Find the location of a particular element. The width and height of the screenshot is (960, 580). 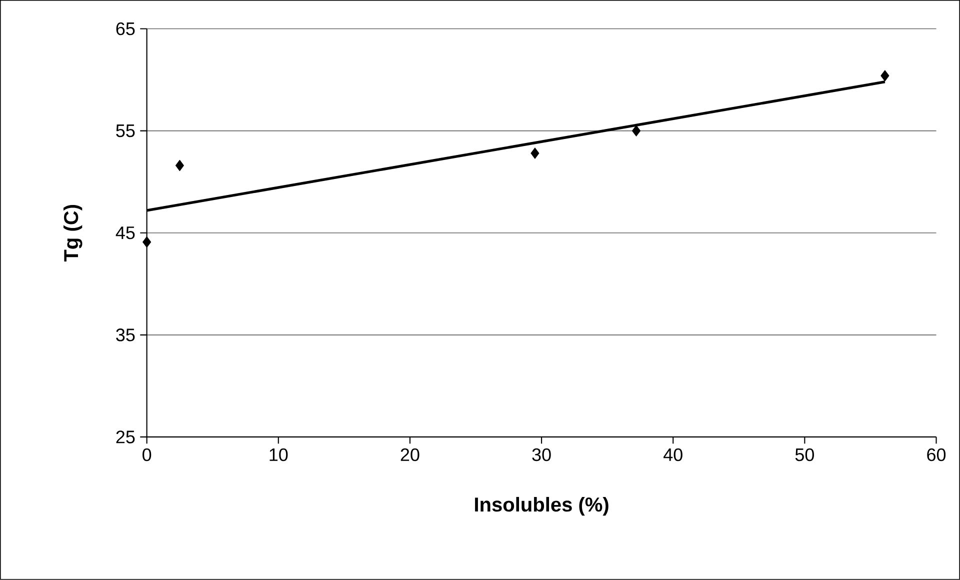

y-axis-title: Tg (C) is located at coordinates (72, 233).